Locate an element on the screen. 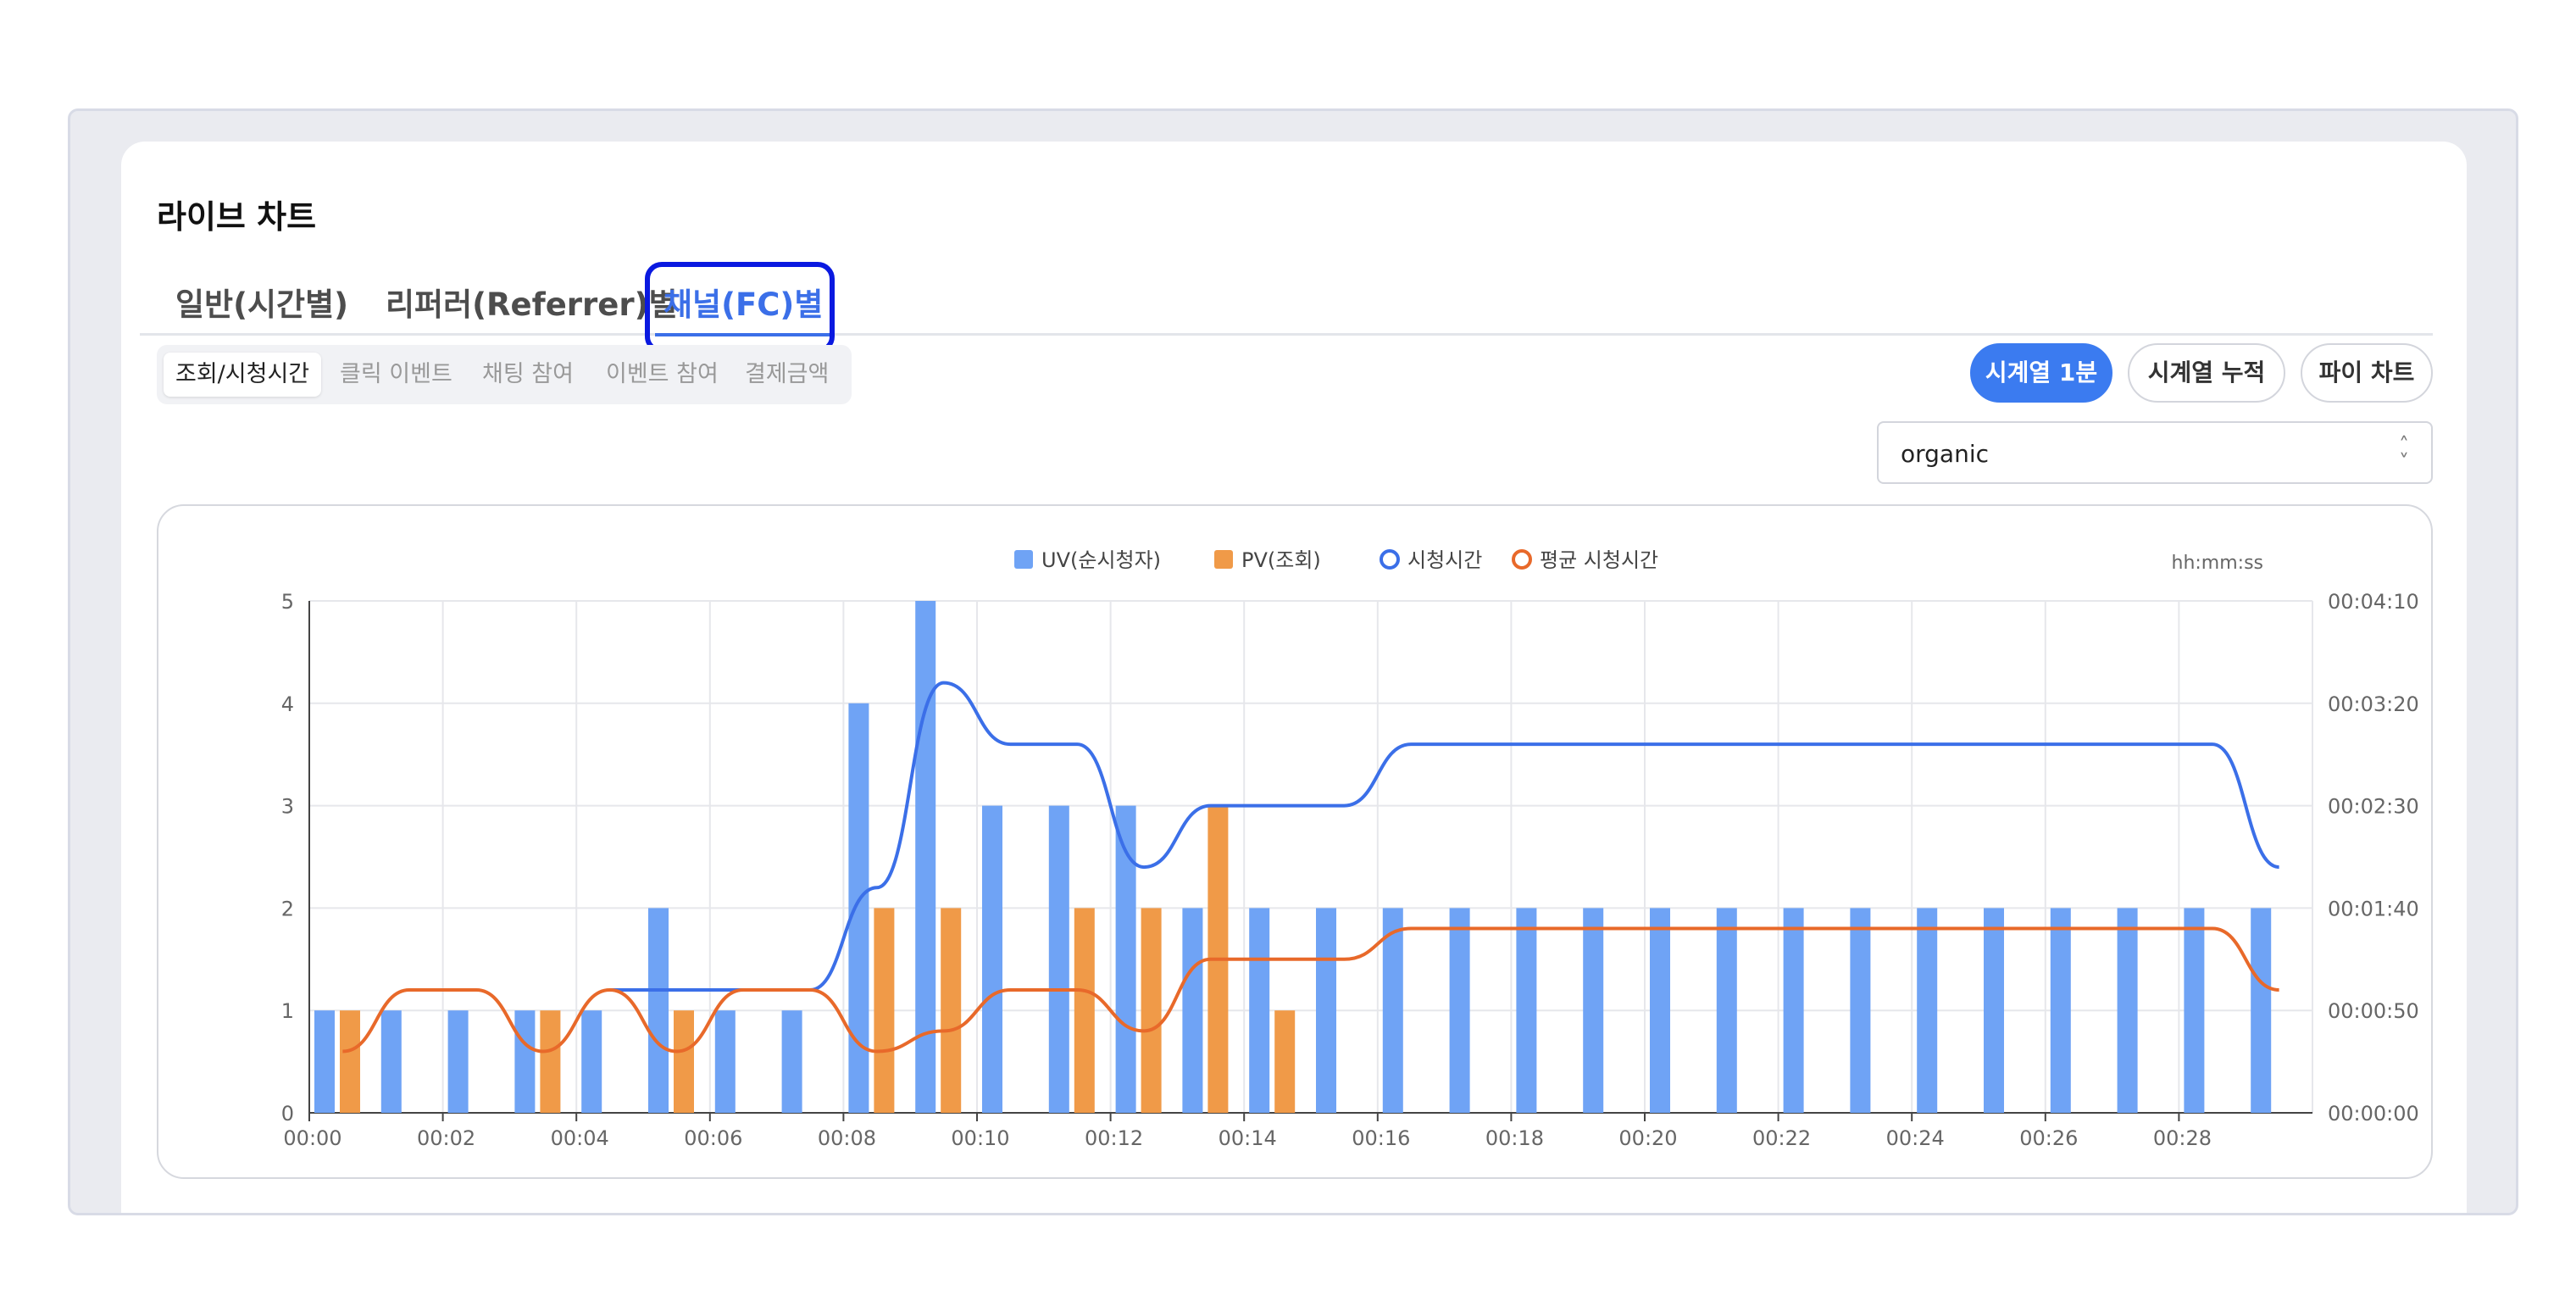 This screenshot has height=1312, width=2576. subtab-chat: 채팅 참여 is located at coordinates (528, 374).